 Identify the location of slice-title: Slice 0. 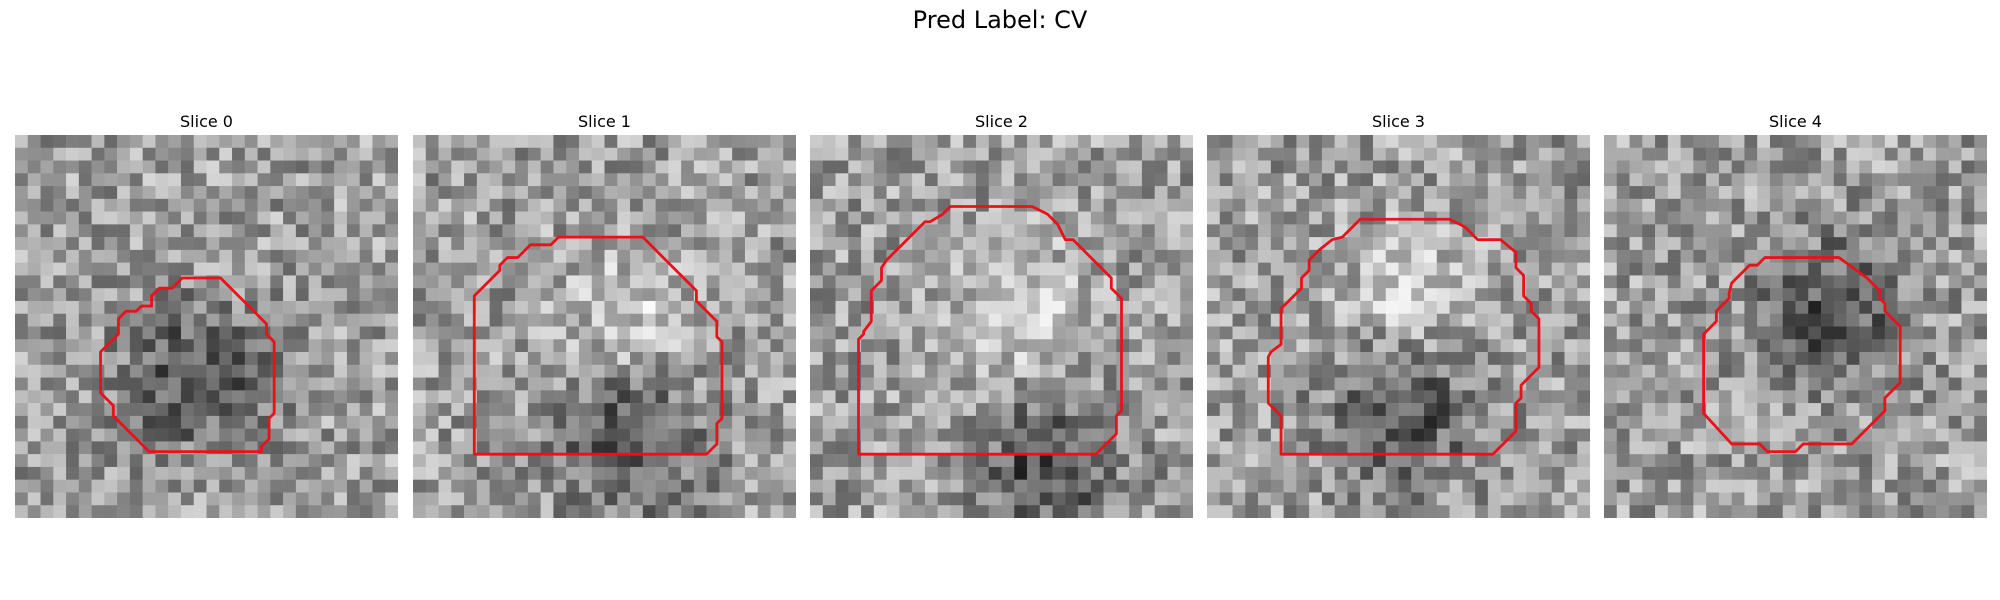
(206, 121).